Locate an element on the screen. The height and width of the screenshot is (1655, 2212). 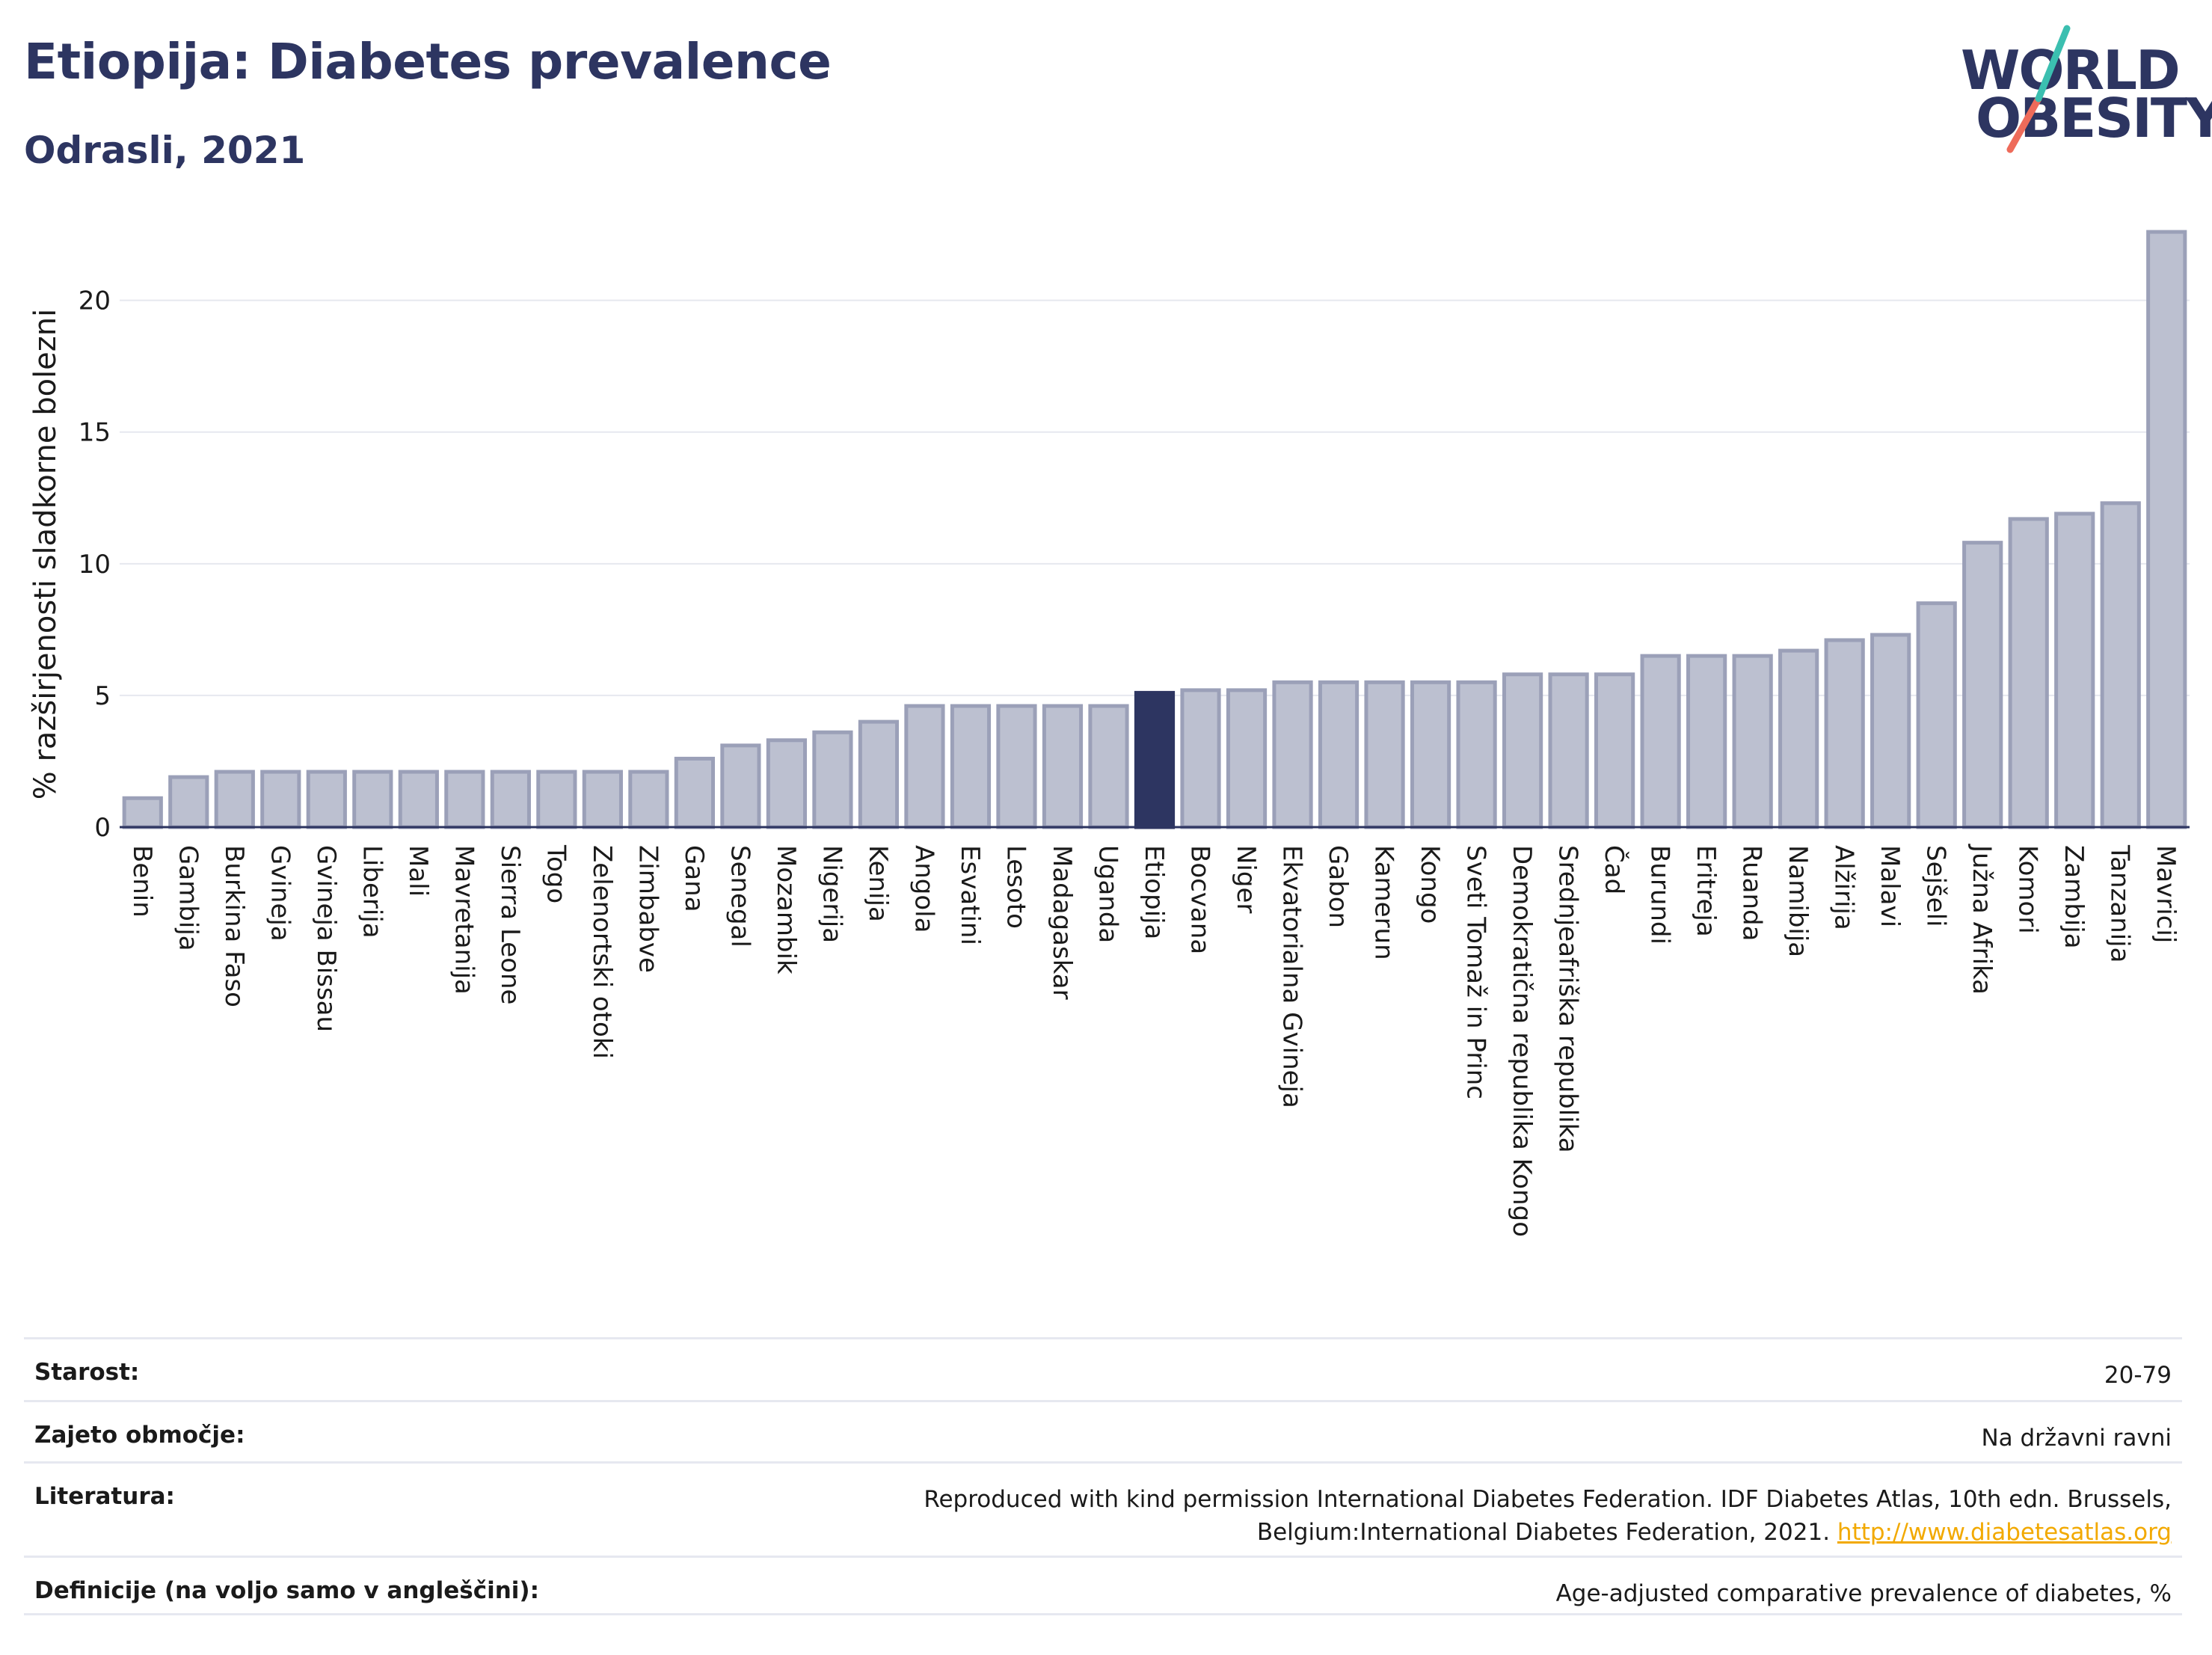
bar-čad is located at coordinates (1614, 750).